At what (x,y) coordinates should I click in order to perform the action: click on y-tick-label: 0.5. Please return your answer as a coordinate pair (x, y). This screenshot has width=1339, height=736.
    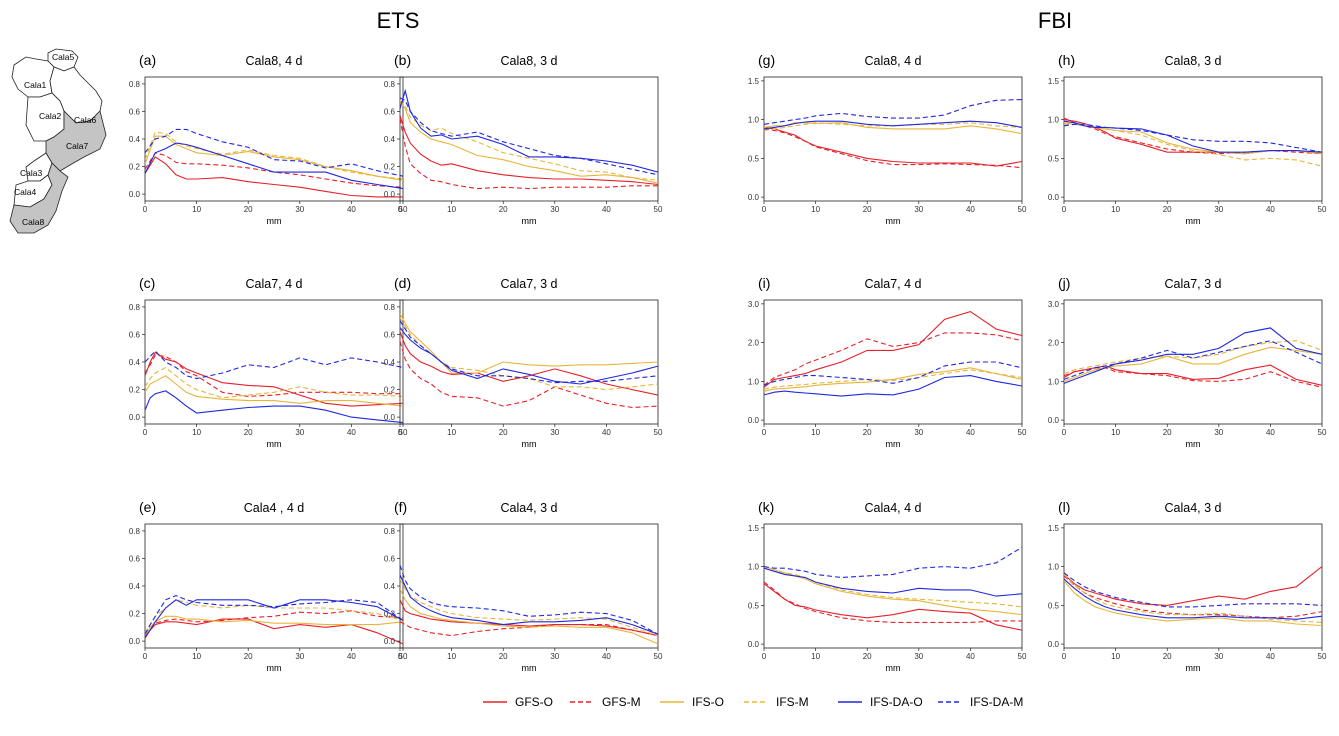
    Looking at the image, I should click on (1054, 158).